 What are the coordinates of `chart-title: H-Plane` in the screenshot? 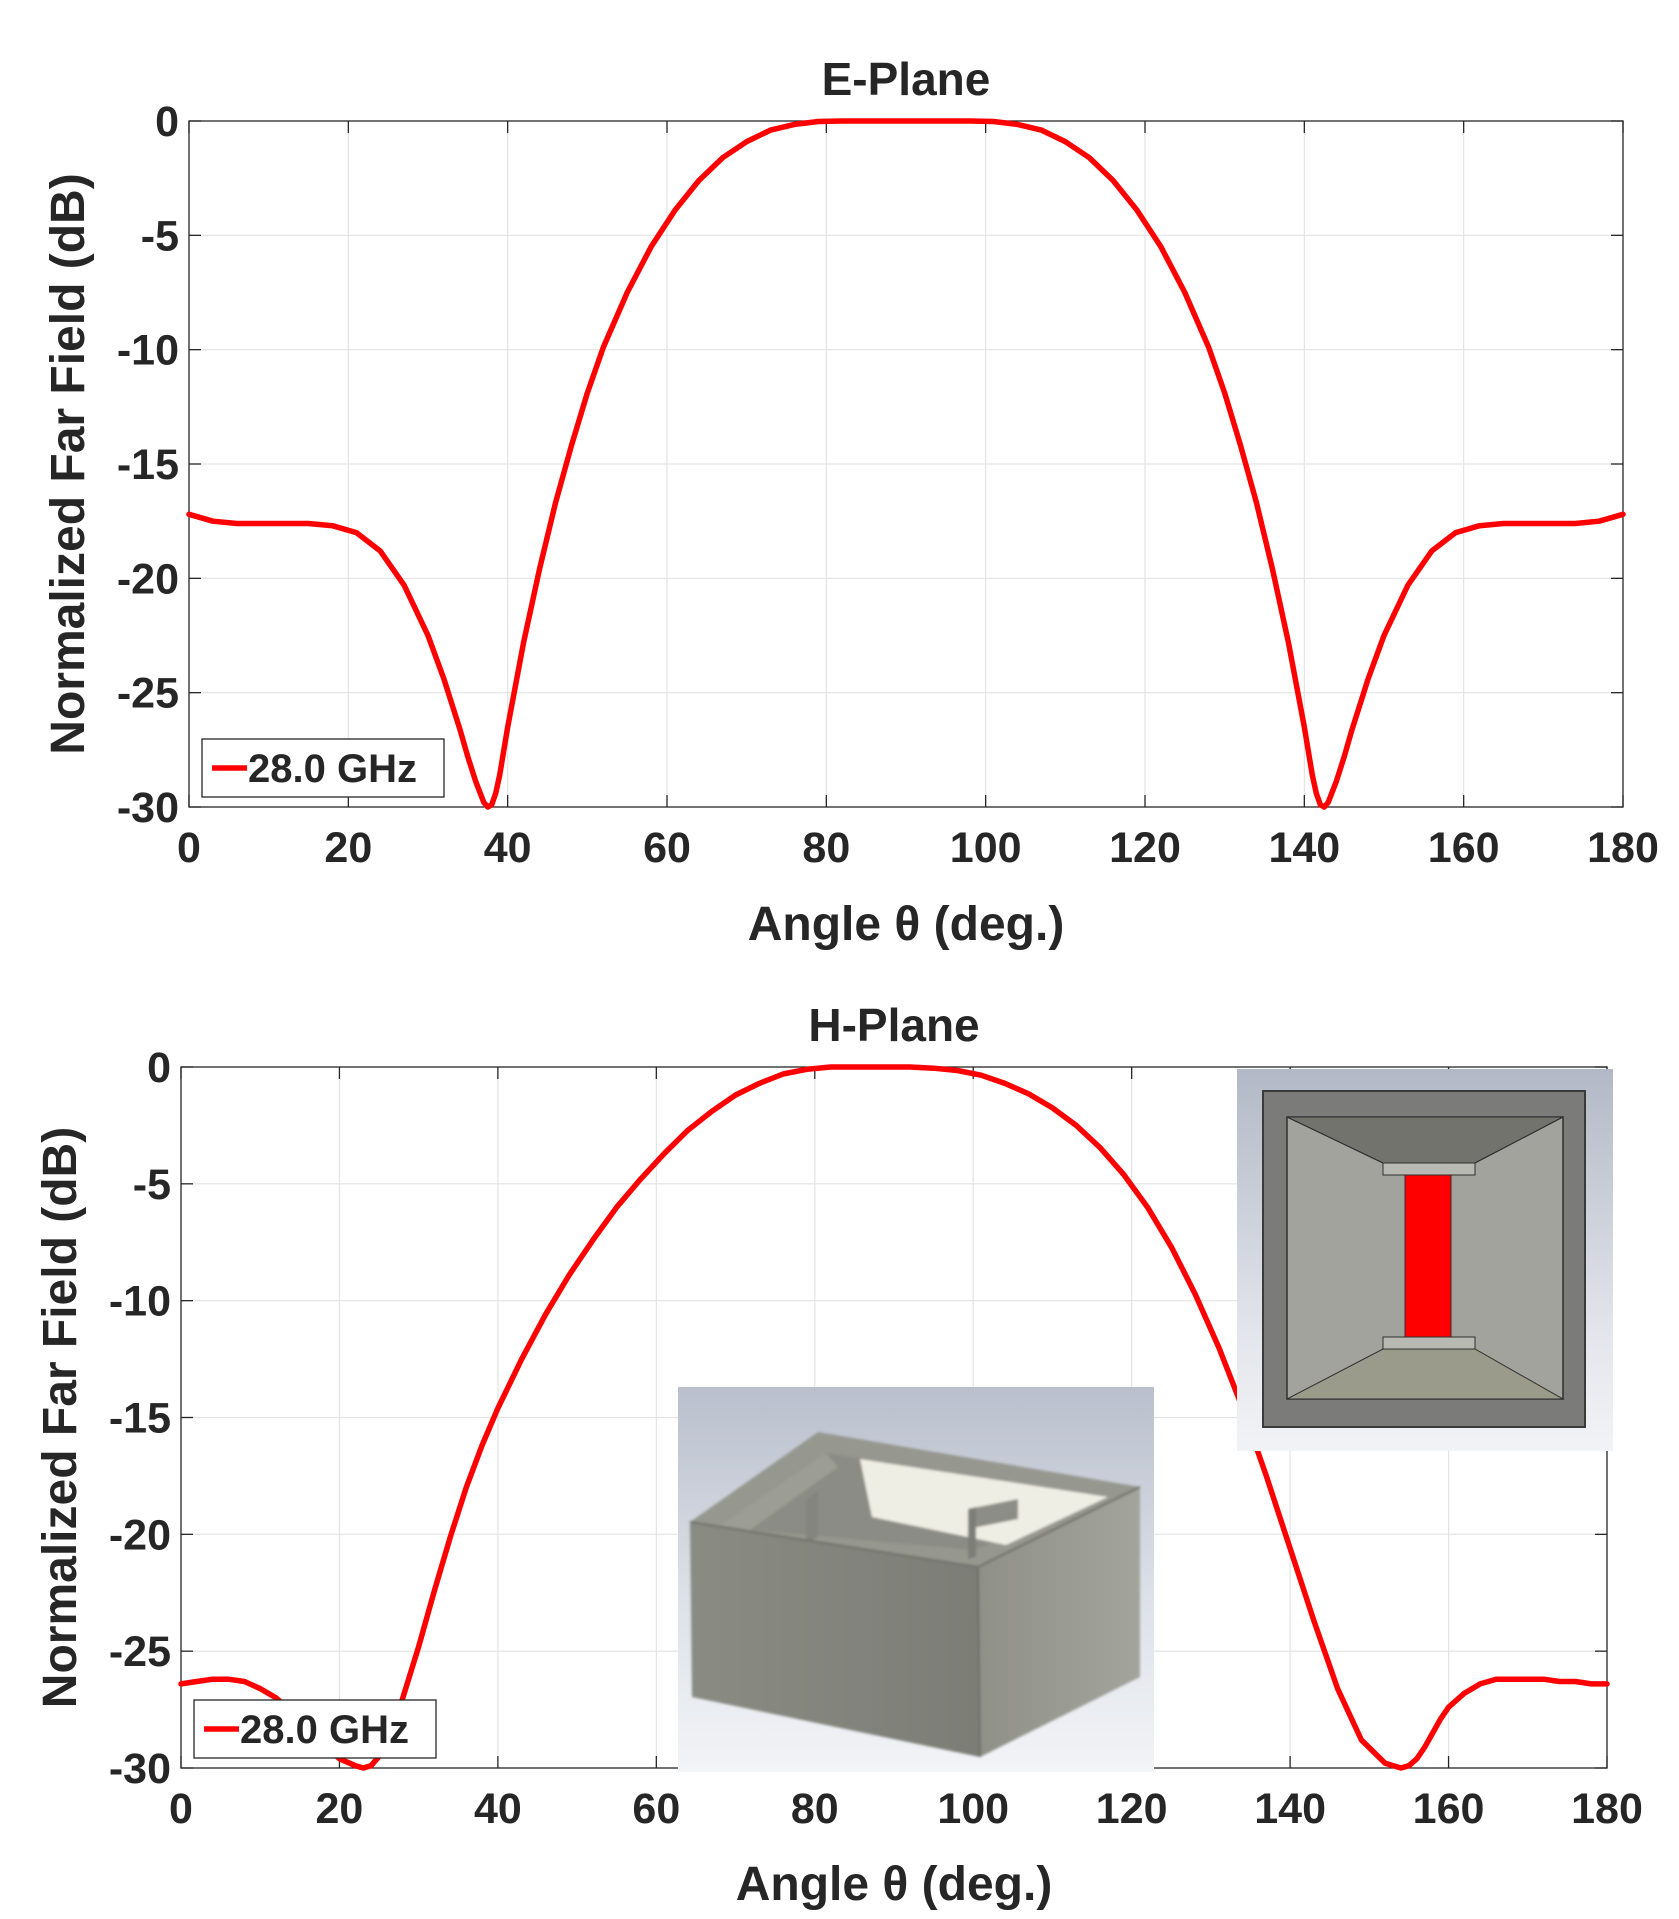 It's located at (893, 1025).